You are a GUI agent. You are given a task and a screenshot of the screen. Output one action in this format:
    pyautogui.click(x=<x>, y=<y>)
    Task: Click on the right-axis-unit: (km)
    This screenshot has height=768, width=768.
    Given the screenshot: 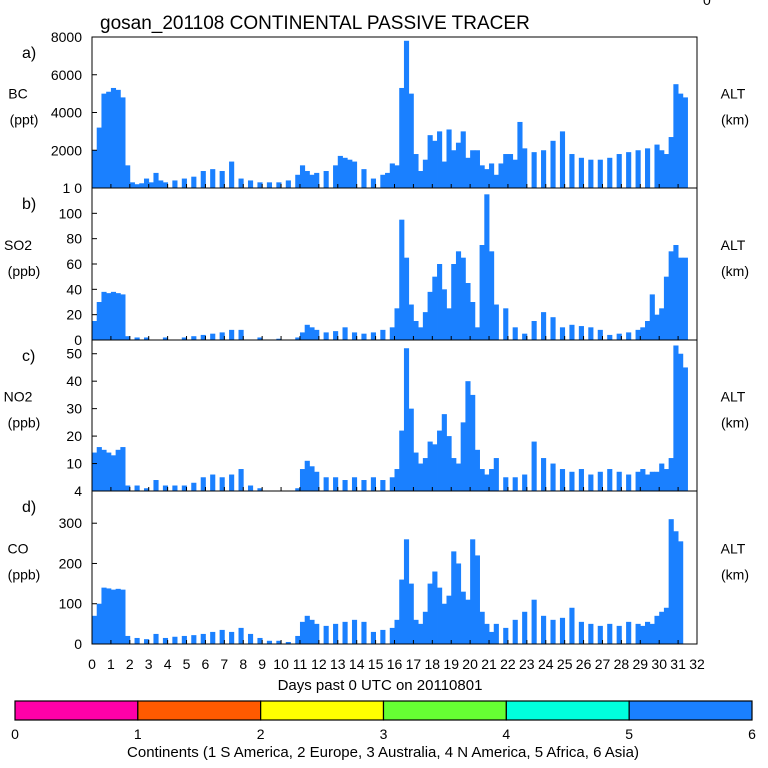 What is the action you would take?
    pyautogui.click(x=735, y=575)
    